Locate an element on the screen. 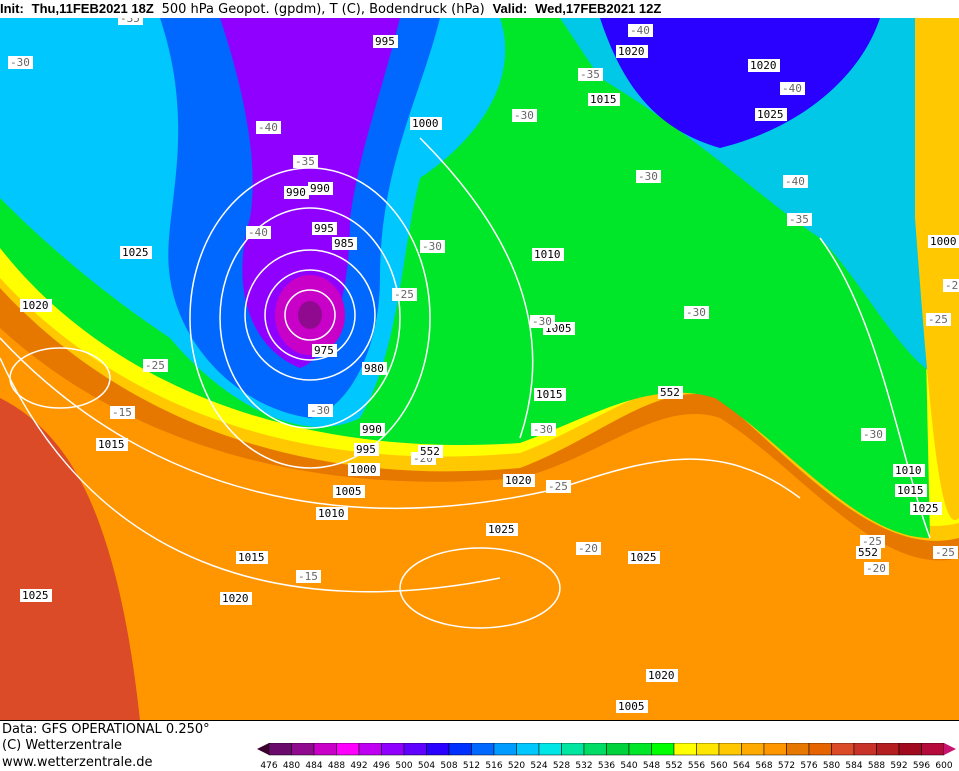 The width and height of the screenshot is (959, 771). legend-tick-label: 596 is located at coordinates (921, 766).